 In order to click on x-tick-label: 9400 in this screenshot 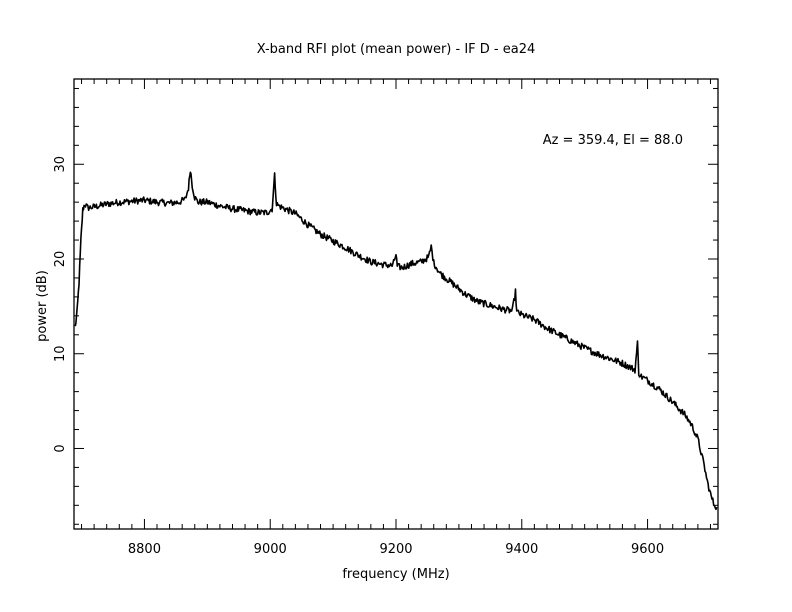, I will do `click(521, 549)`.